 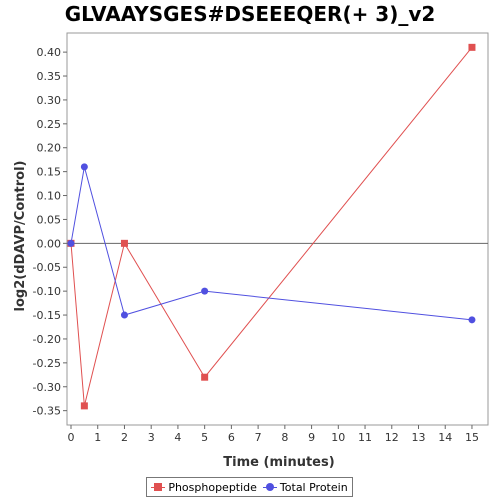 What do you see at coordinates (47, 291) in the screenshot?
I see `y-tick-label: -0.10` at bounding box center [47, 291].